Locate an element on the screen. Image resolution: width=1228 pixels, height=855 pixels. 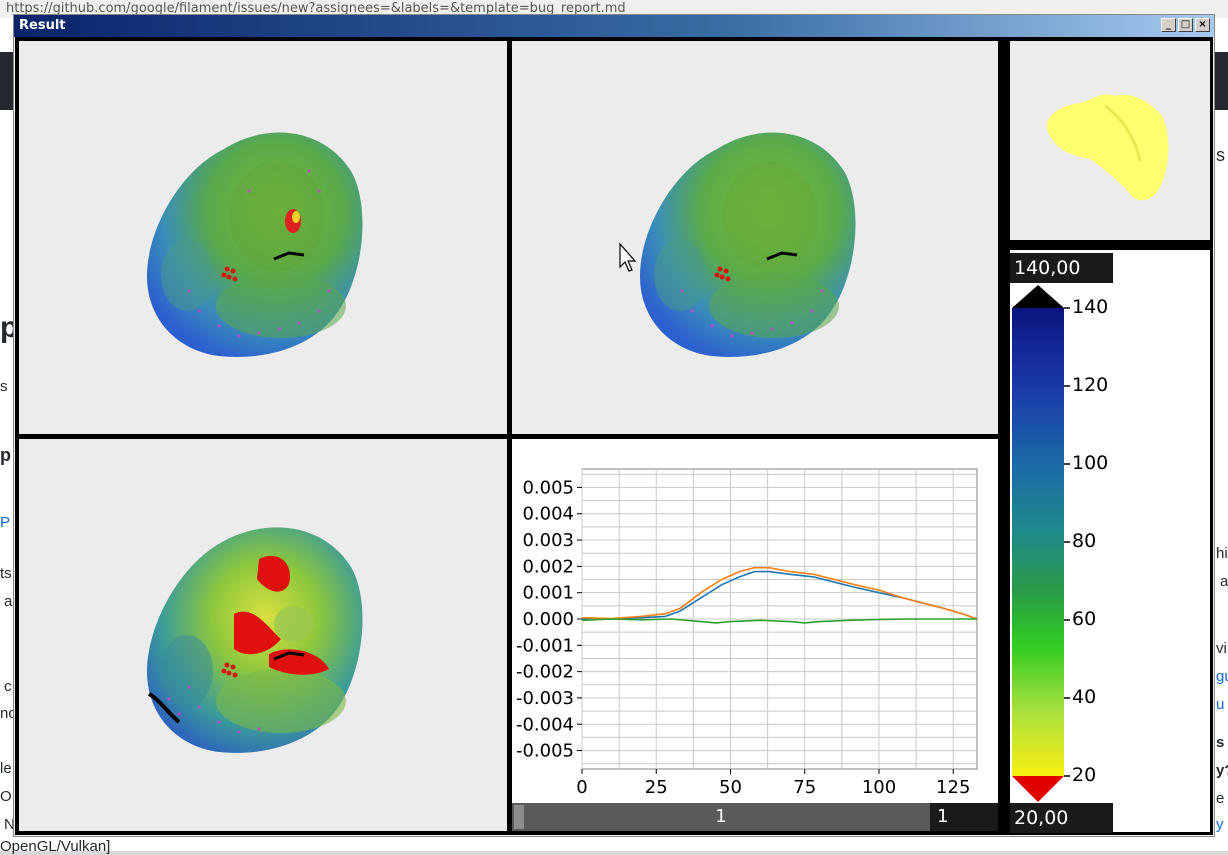
y-tick-label: 0.001 is located at coordinates (548, 593).